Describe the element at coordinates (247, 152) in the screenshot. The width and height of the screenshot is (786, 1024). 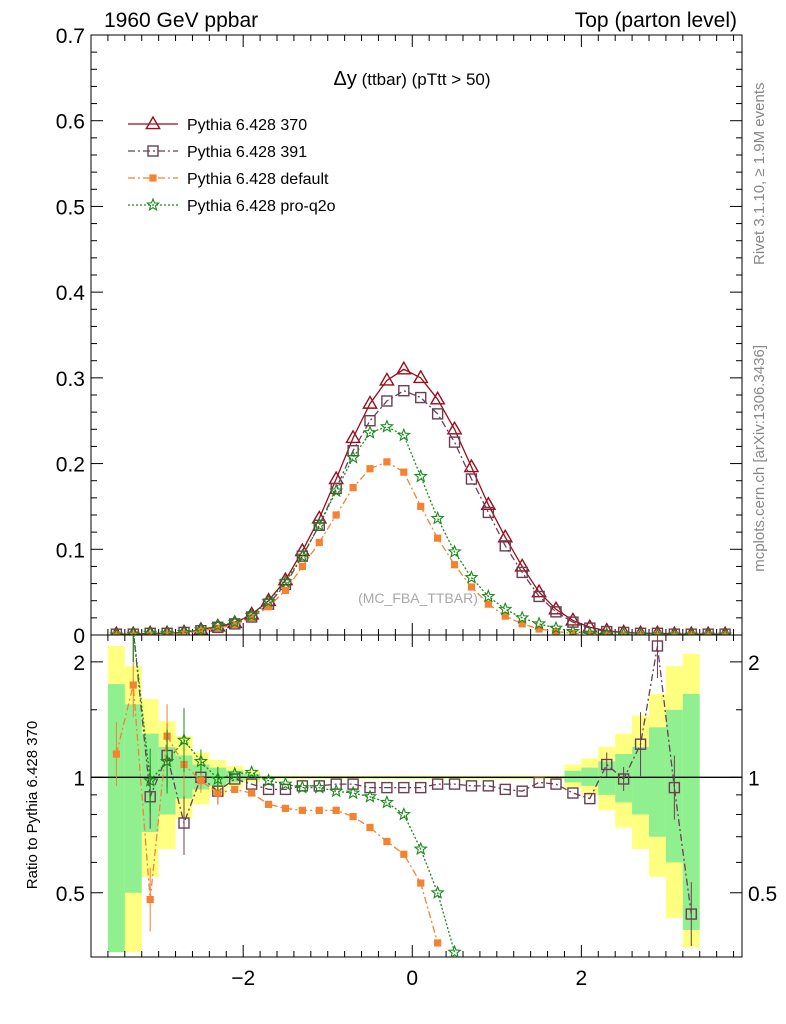
I see `legend-label-p391: Pythia 6.428 391` at that location.